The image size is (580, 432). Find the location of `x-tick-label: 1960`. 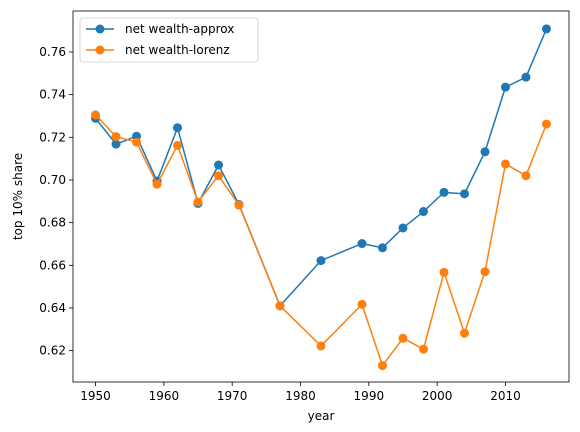

x-tick-label: 1960 is located at coordinates (164, 396).